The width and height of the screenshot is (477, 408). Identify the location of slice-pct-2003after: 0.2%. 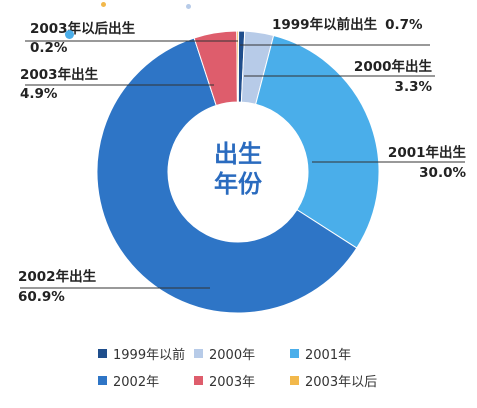
(49, 48).